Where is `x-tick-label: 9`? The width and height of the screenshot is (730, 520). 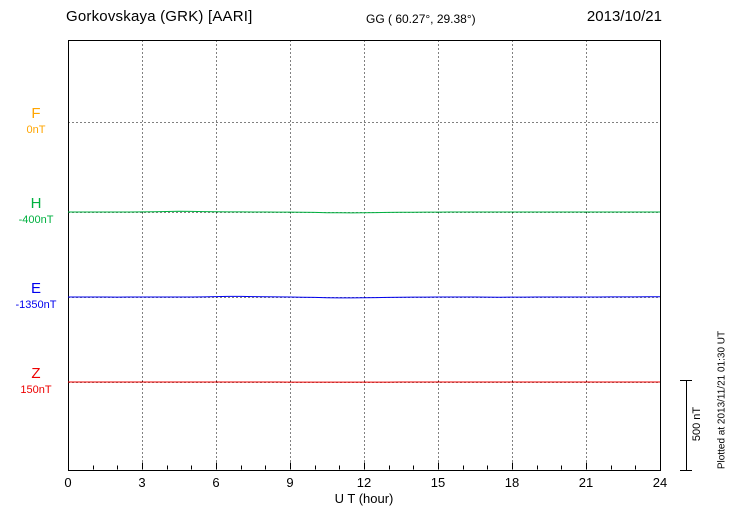
x-tick-label: 9 is located at coordinates (290, 482).